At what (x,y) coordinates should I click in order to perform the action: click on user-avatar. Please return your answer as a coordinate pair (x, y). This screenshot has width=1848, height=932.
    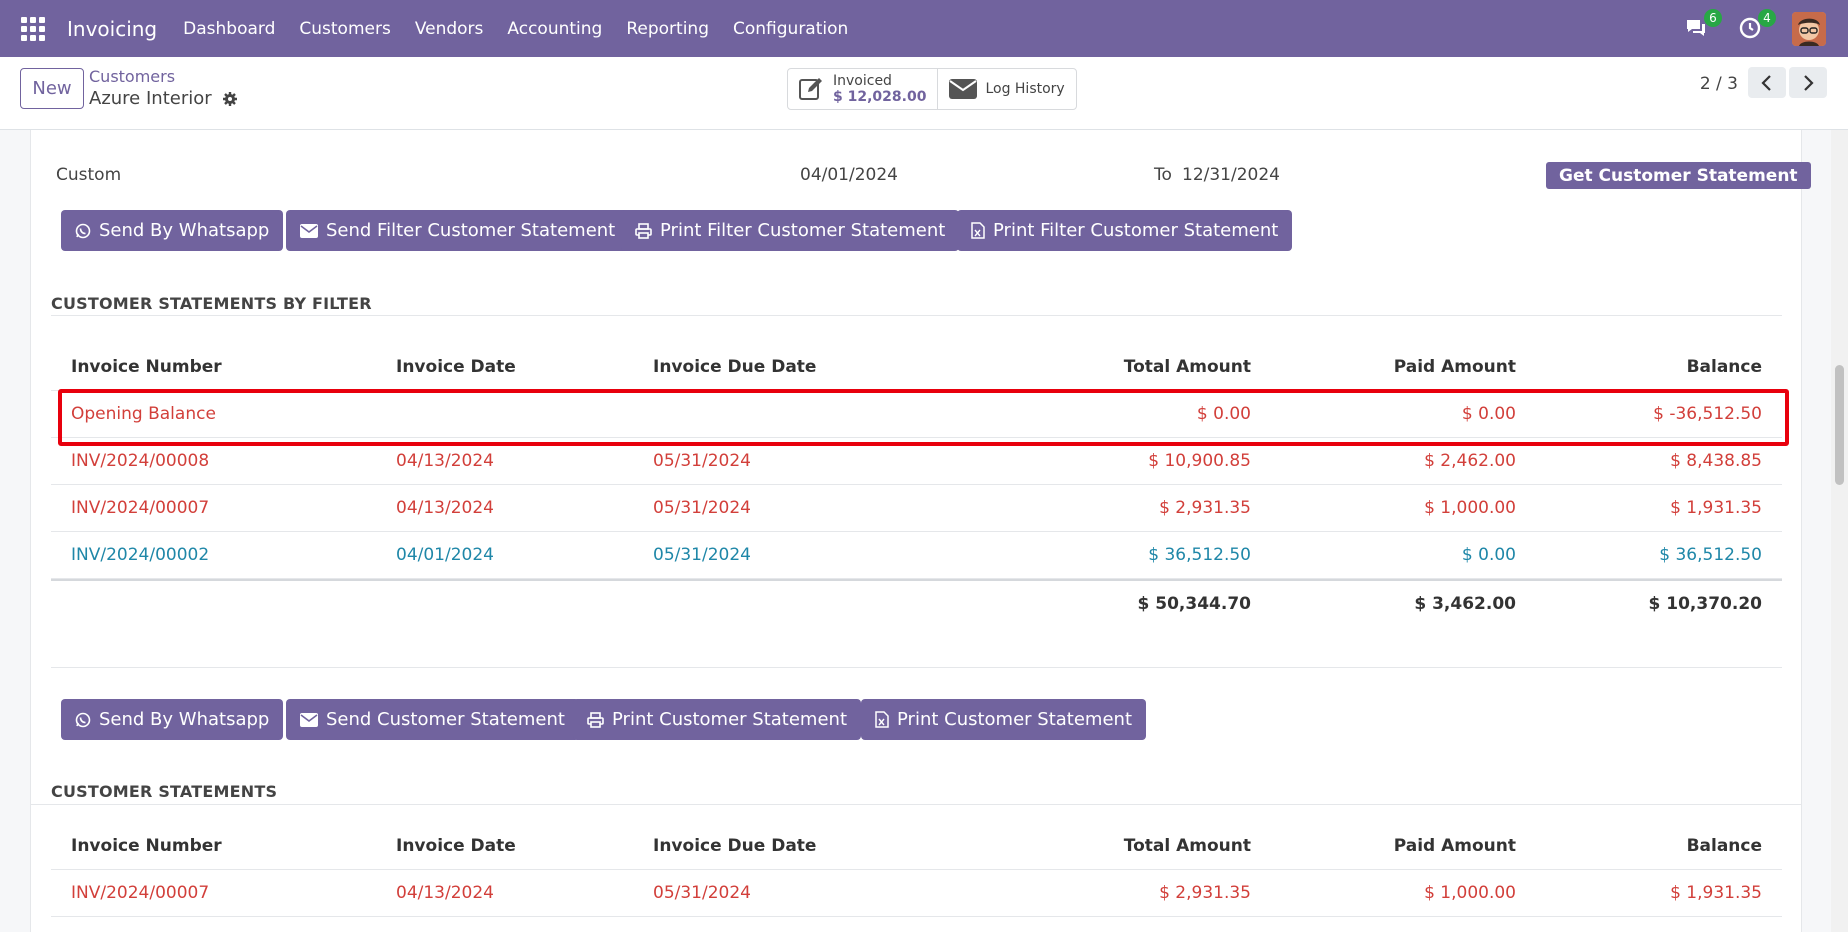
    Looking at the image, I should click on (1809, 28).